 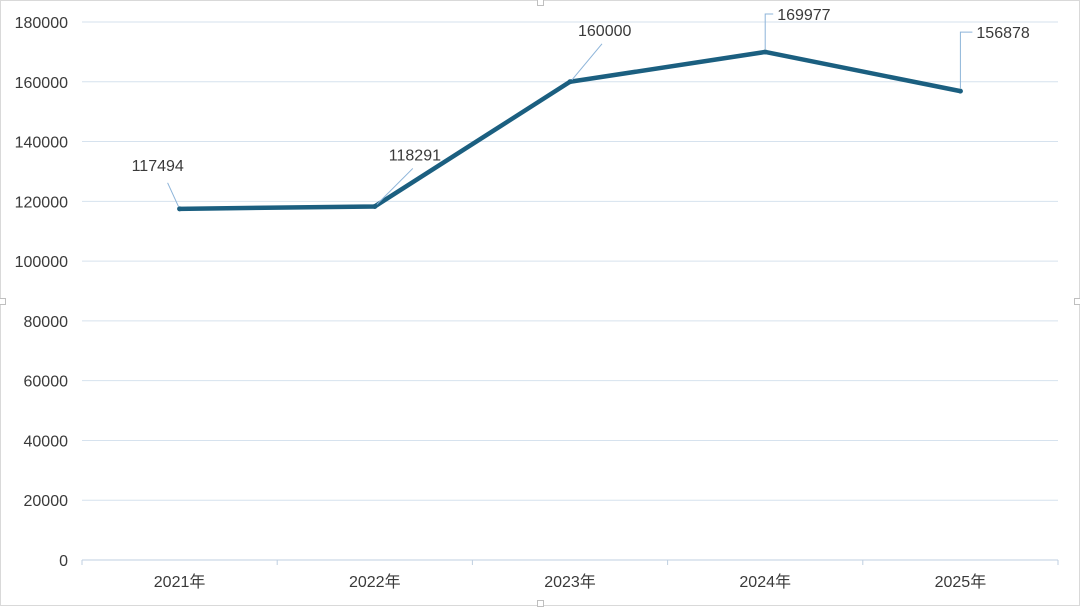 I want to click on resize-handle-right, so click(x=1077, y=301).